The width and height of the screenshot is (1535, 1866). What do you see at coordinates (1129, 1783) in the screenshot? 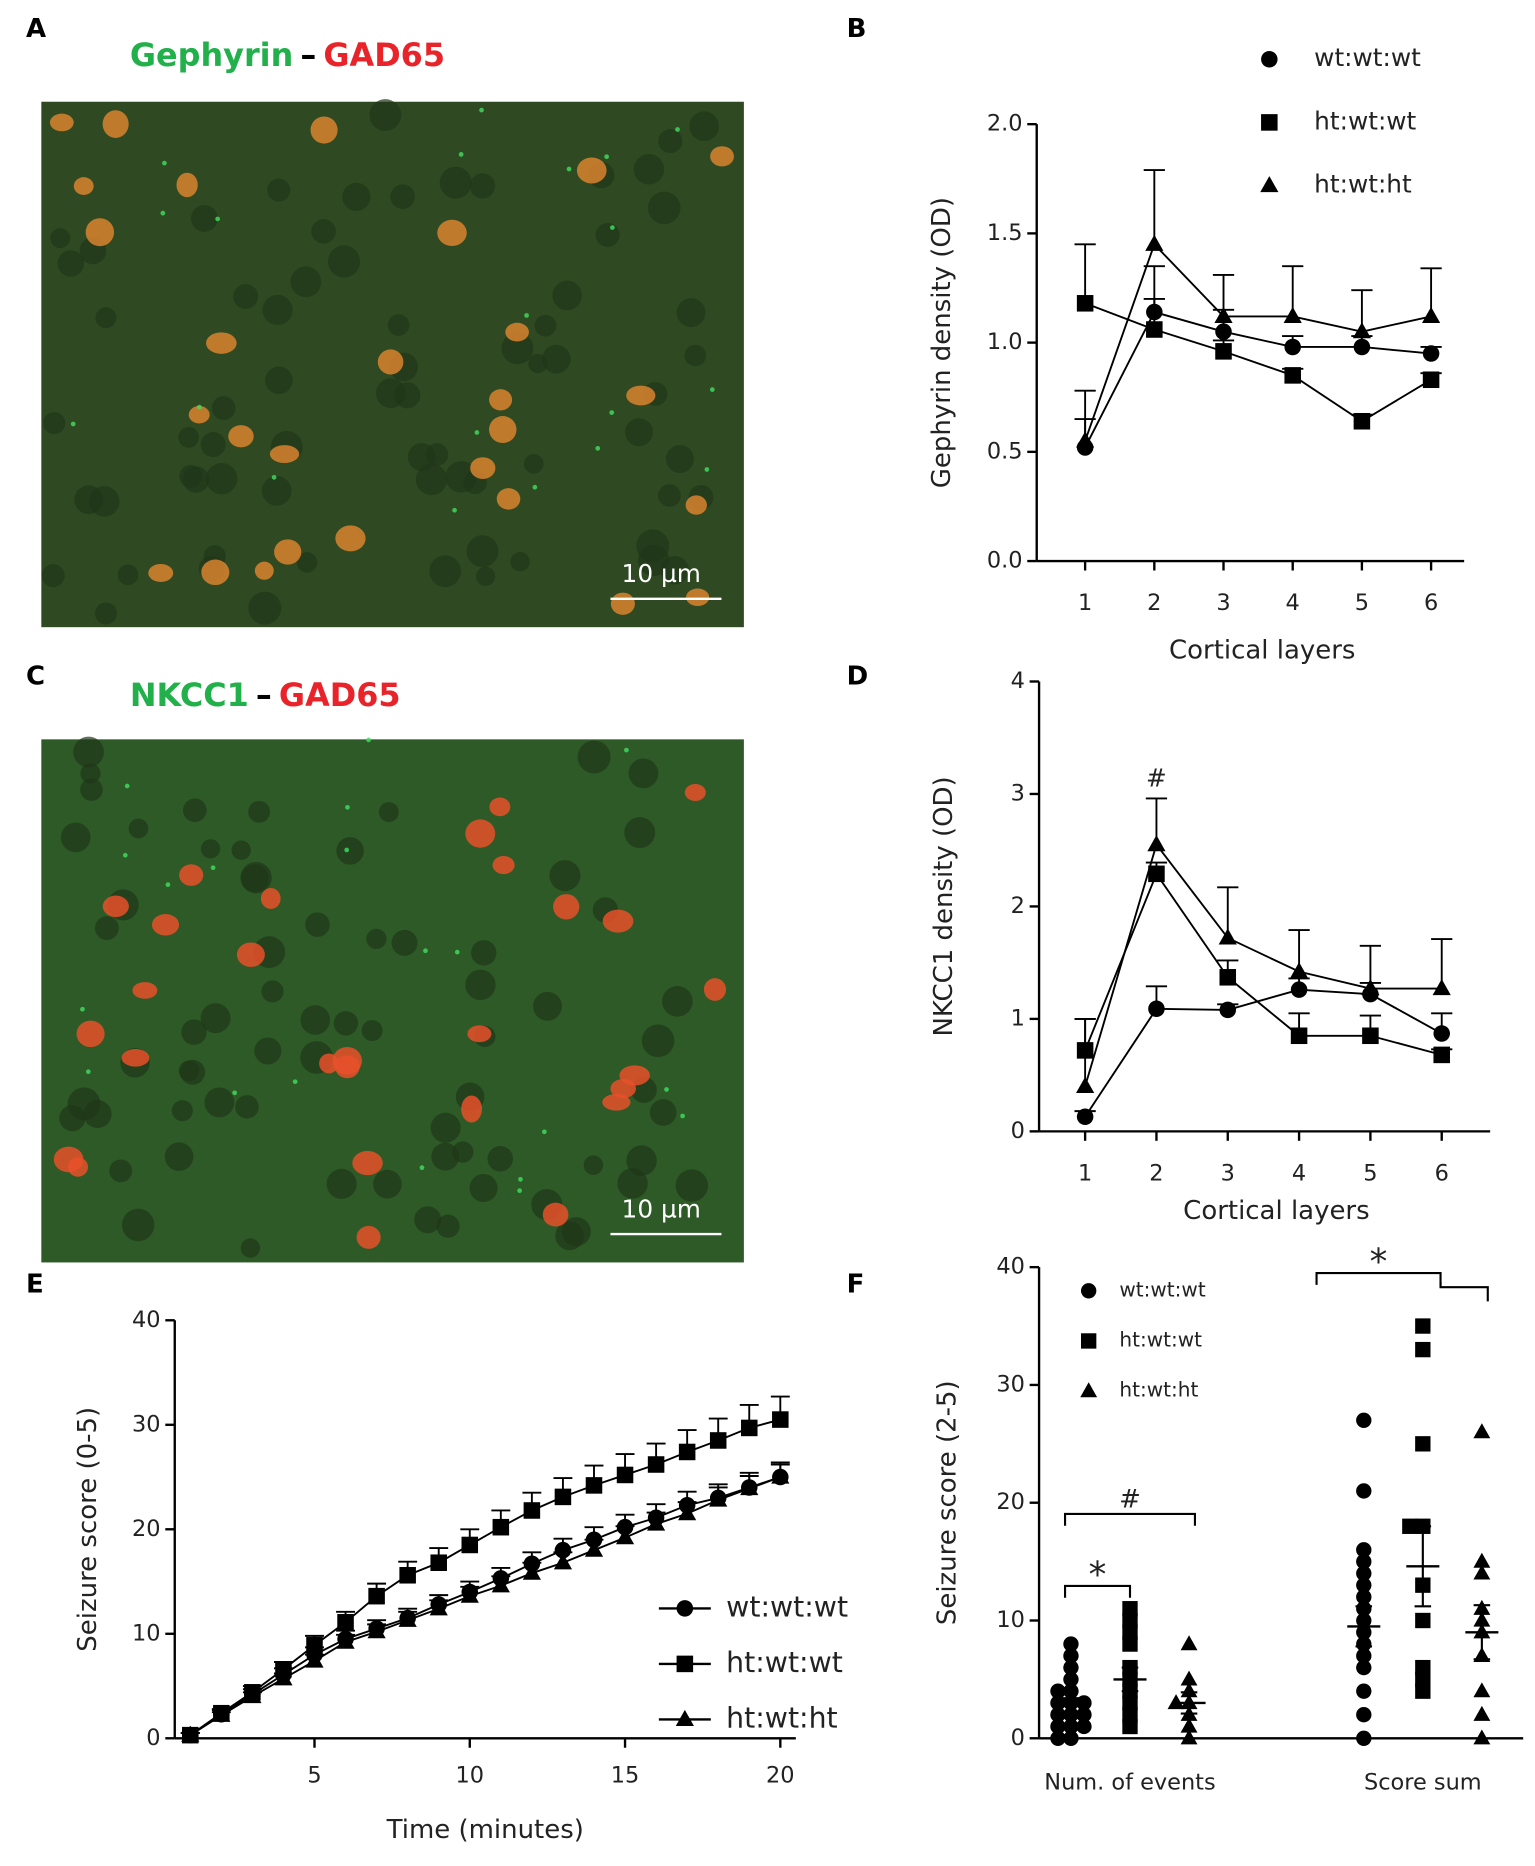
I see `x-tick-label: Num. of events` at bounding box center [1129, 1783].